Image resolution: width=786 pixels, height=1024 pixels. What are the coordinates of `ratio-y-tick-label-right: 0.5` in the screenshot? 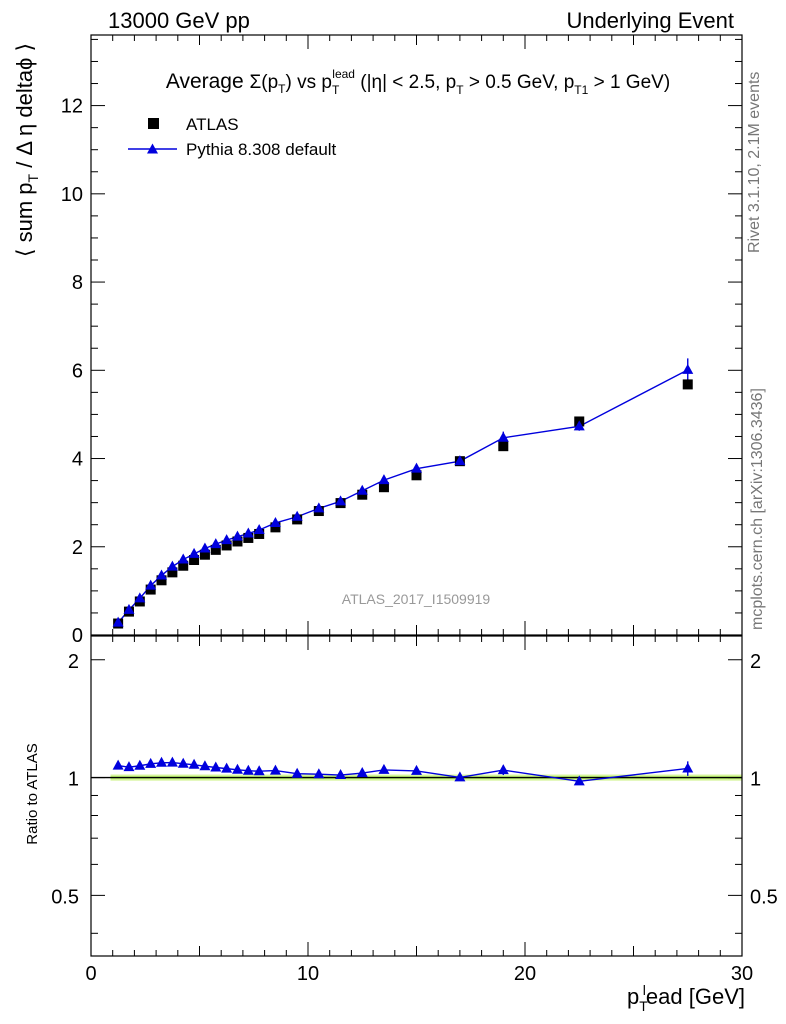 It's located at (764, 897).